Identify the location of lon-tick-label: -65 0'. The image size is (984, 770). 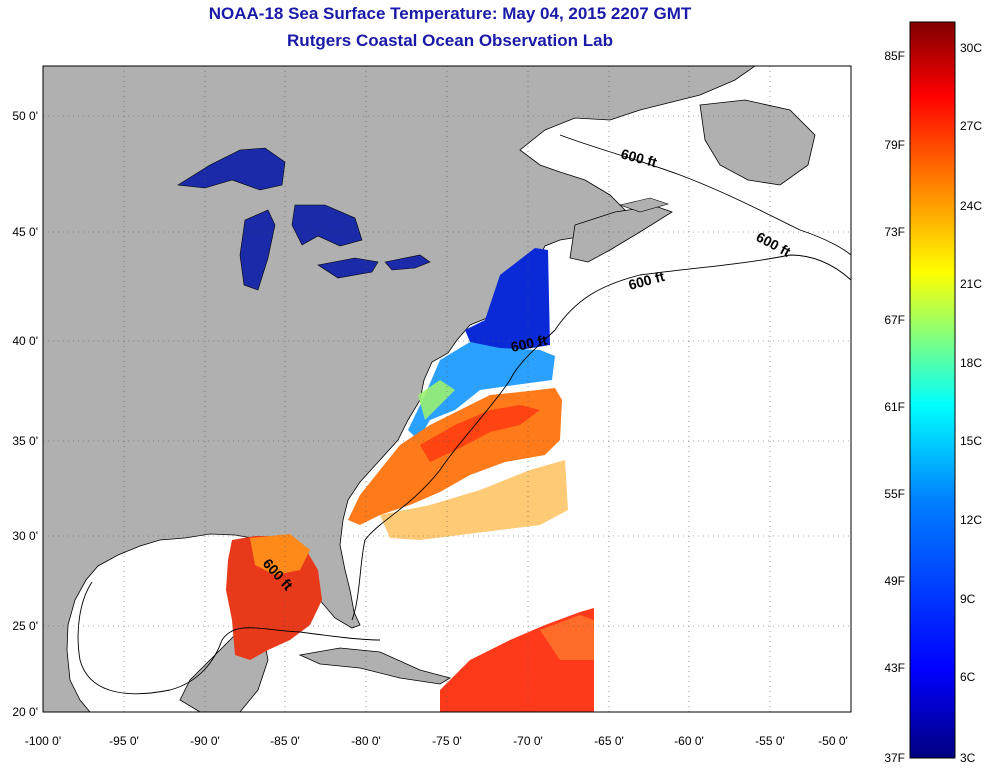
(609, 741).